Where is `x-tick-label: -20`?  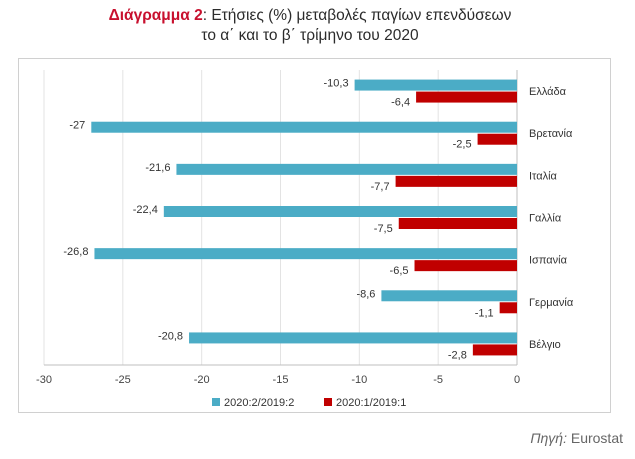 x-tick-label: -20 is located at coordinates (202, 380).